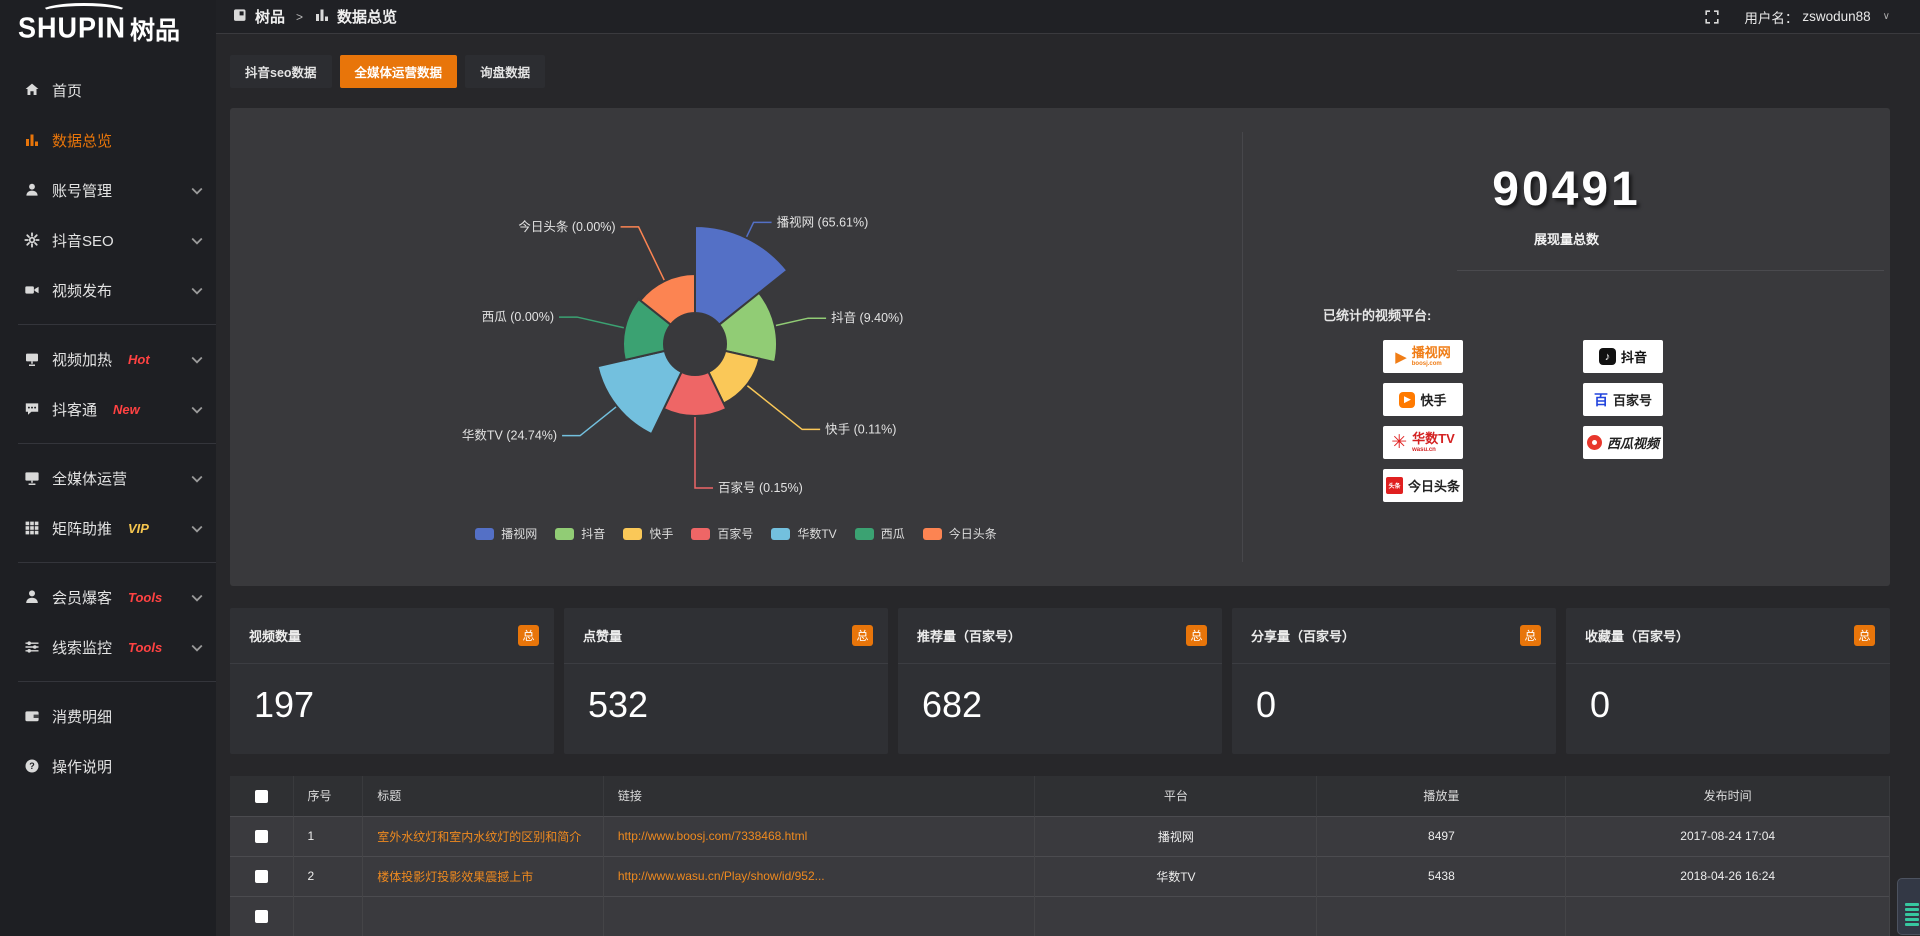 This screenshot has width=1920, height=936. Describe the element at coordinates (108, 409) in the screenshot. I see `sidebar-item-抖客通: 抖客通 New` at that location.